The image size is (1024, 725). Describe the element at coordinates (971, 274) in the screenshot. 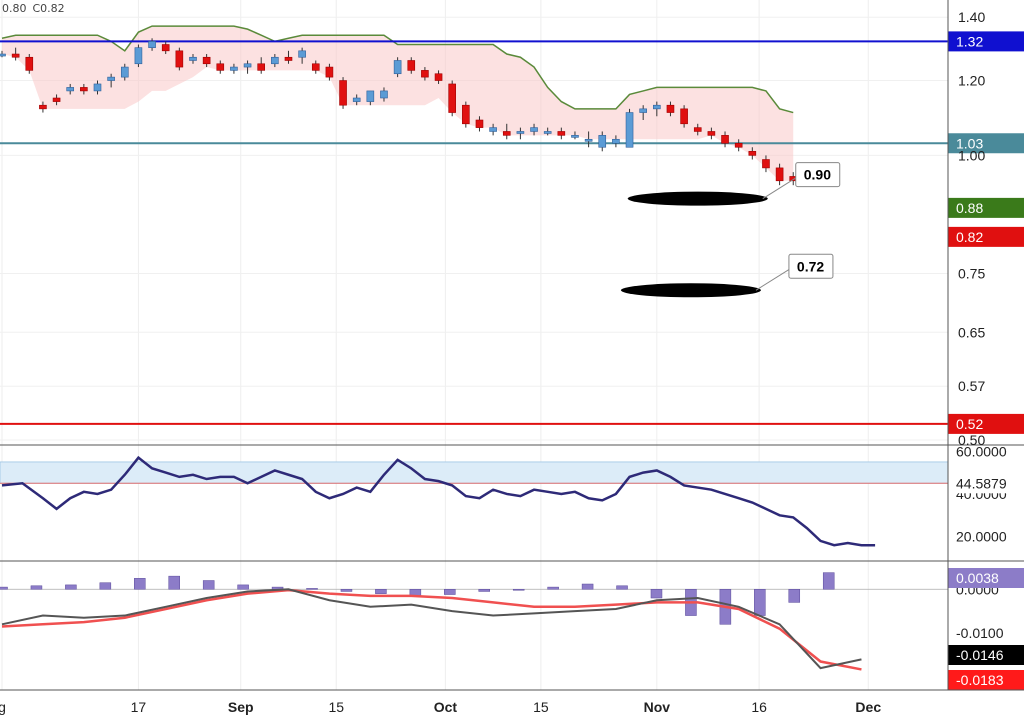

I see `price-tick-label: 0.75` at that location.